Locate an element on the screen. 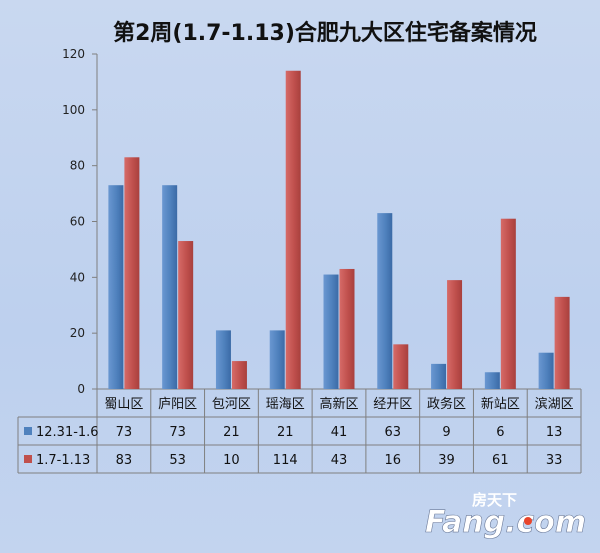  y-tick-label: 100 is located at coordinates (73, 110).